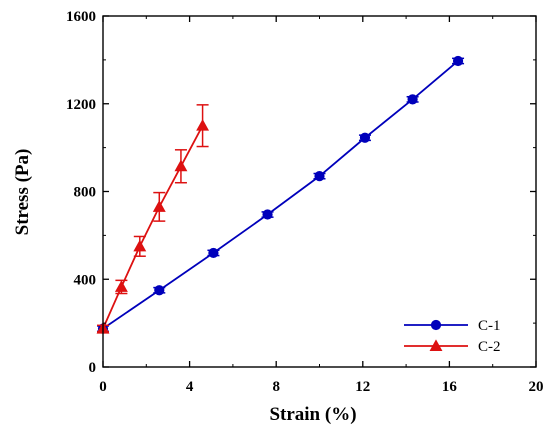 This screenshot has width=550, height=436. Describe the element at coordinates (85, 193) in the screenshot. I see `y-tick-label: 800` at that location.